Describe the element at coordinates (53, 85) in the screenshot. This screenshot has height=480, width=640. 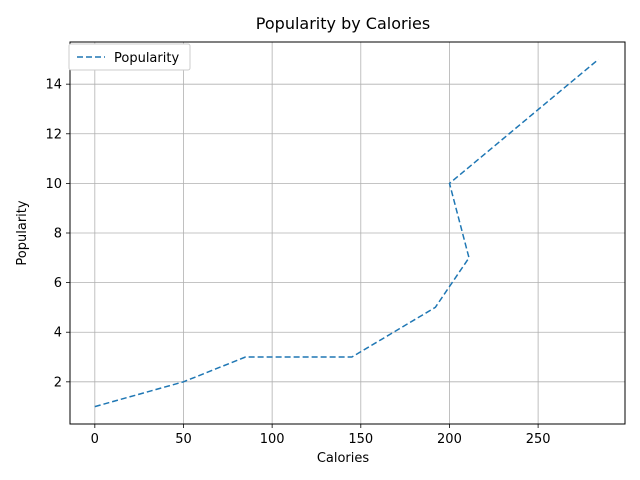
I see `y-tick-label-14: 14` at that location.